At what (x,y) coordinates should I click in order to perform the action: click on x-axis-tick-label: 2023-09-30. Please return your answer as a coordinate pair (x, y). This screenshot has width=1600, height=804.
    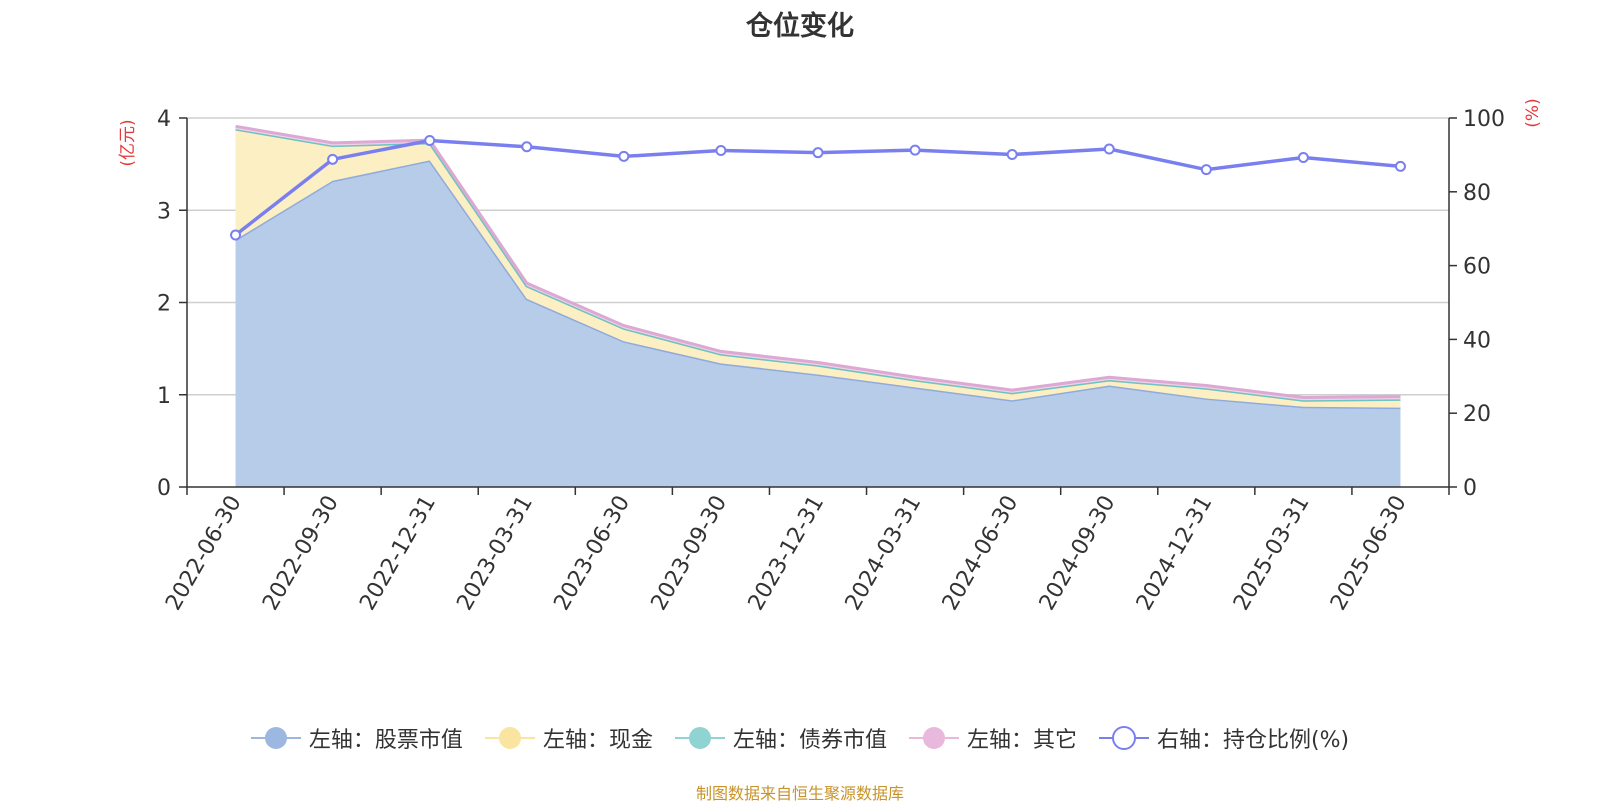
    Looking at the image, I should click on (690, 553).